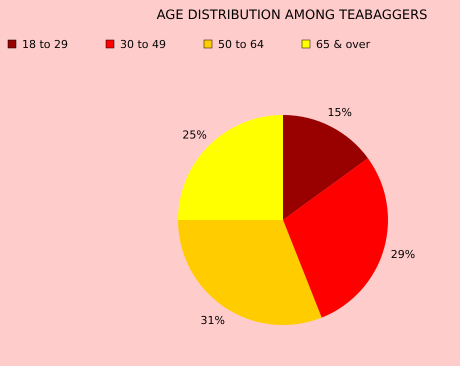 This screenshot has width=460, height=366. What do you see at coordinates (343, 44) in the screenshot?
I see `legend-label: 65 & over` at bounding box center [343, 44].